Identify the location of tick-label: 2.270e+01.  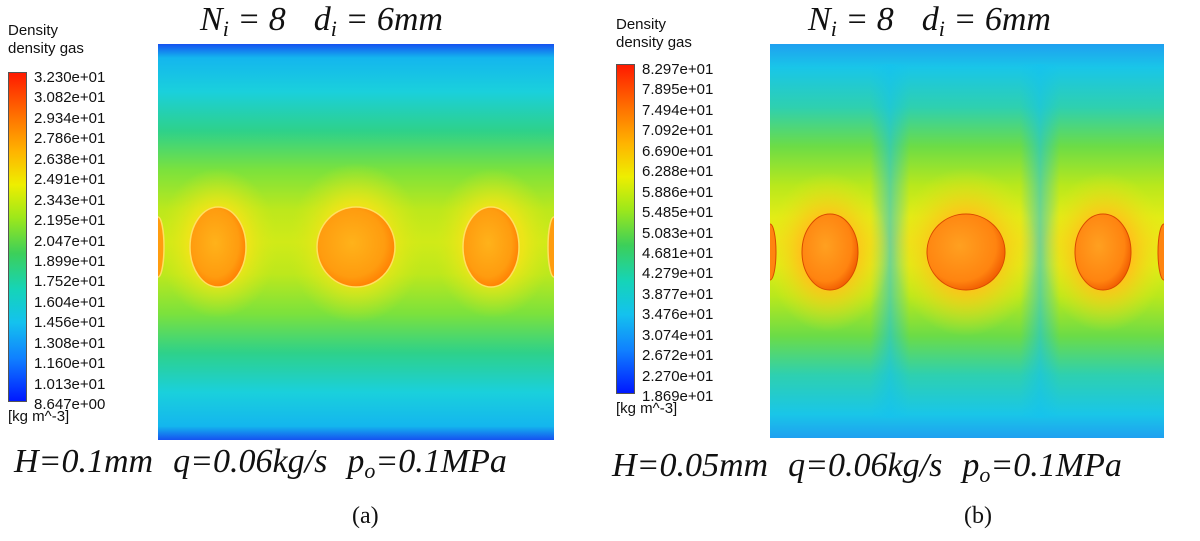
(678, 376).